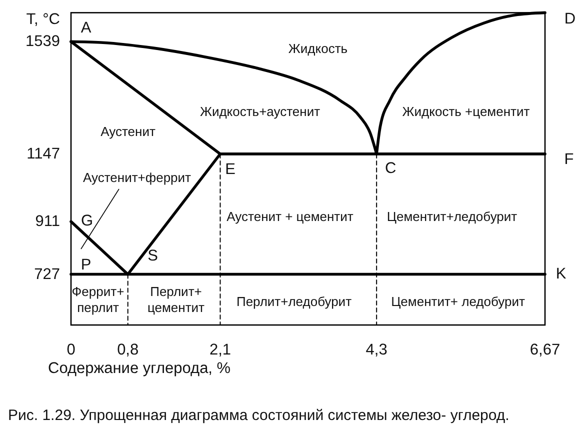 This screenshot has width=579, height=431. What do you see at coordinates (43, 153) in the screenshot?
I see `y-tick-label: 1147` at bounding box center [43, 153].